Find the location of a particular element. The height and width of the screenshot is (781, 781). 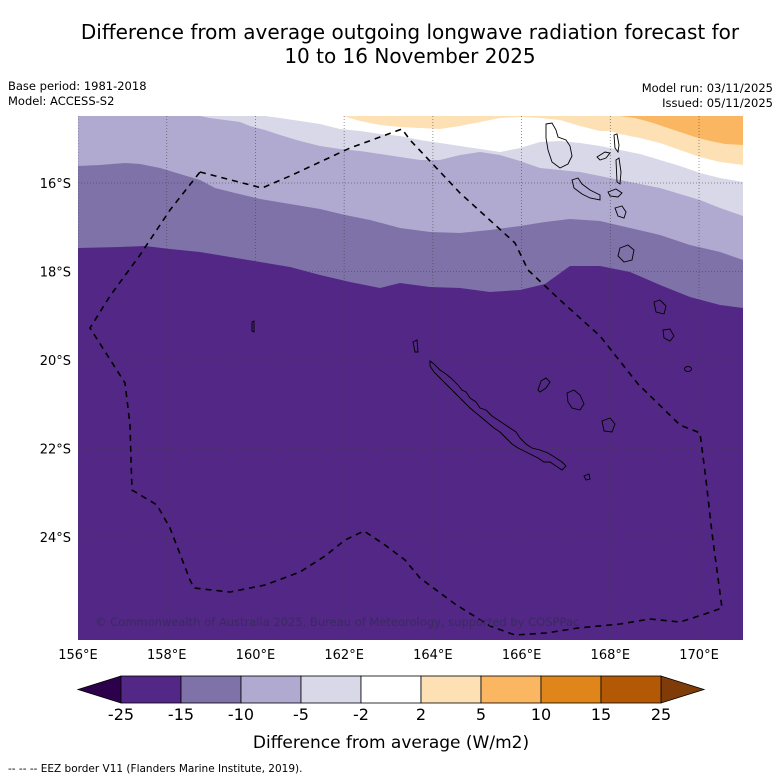

x-tick-label: 168°E is located at coordinates (611, 655).